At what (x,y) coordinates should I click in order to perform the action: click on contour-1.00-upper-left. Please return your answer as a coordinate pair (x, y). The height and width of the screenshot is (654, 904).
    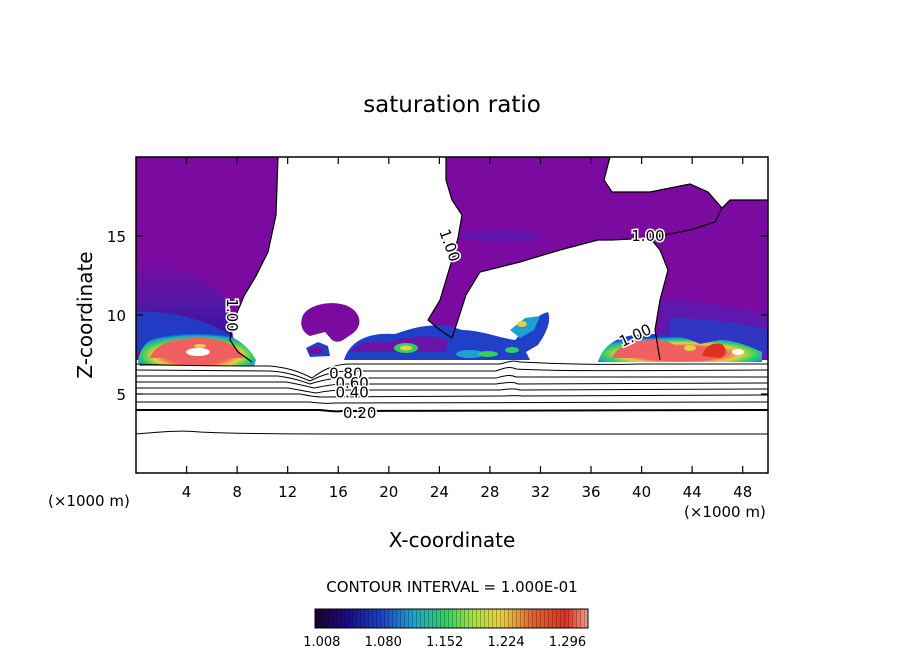
    Looking at the image, I should click on (254, 260).